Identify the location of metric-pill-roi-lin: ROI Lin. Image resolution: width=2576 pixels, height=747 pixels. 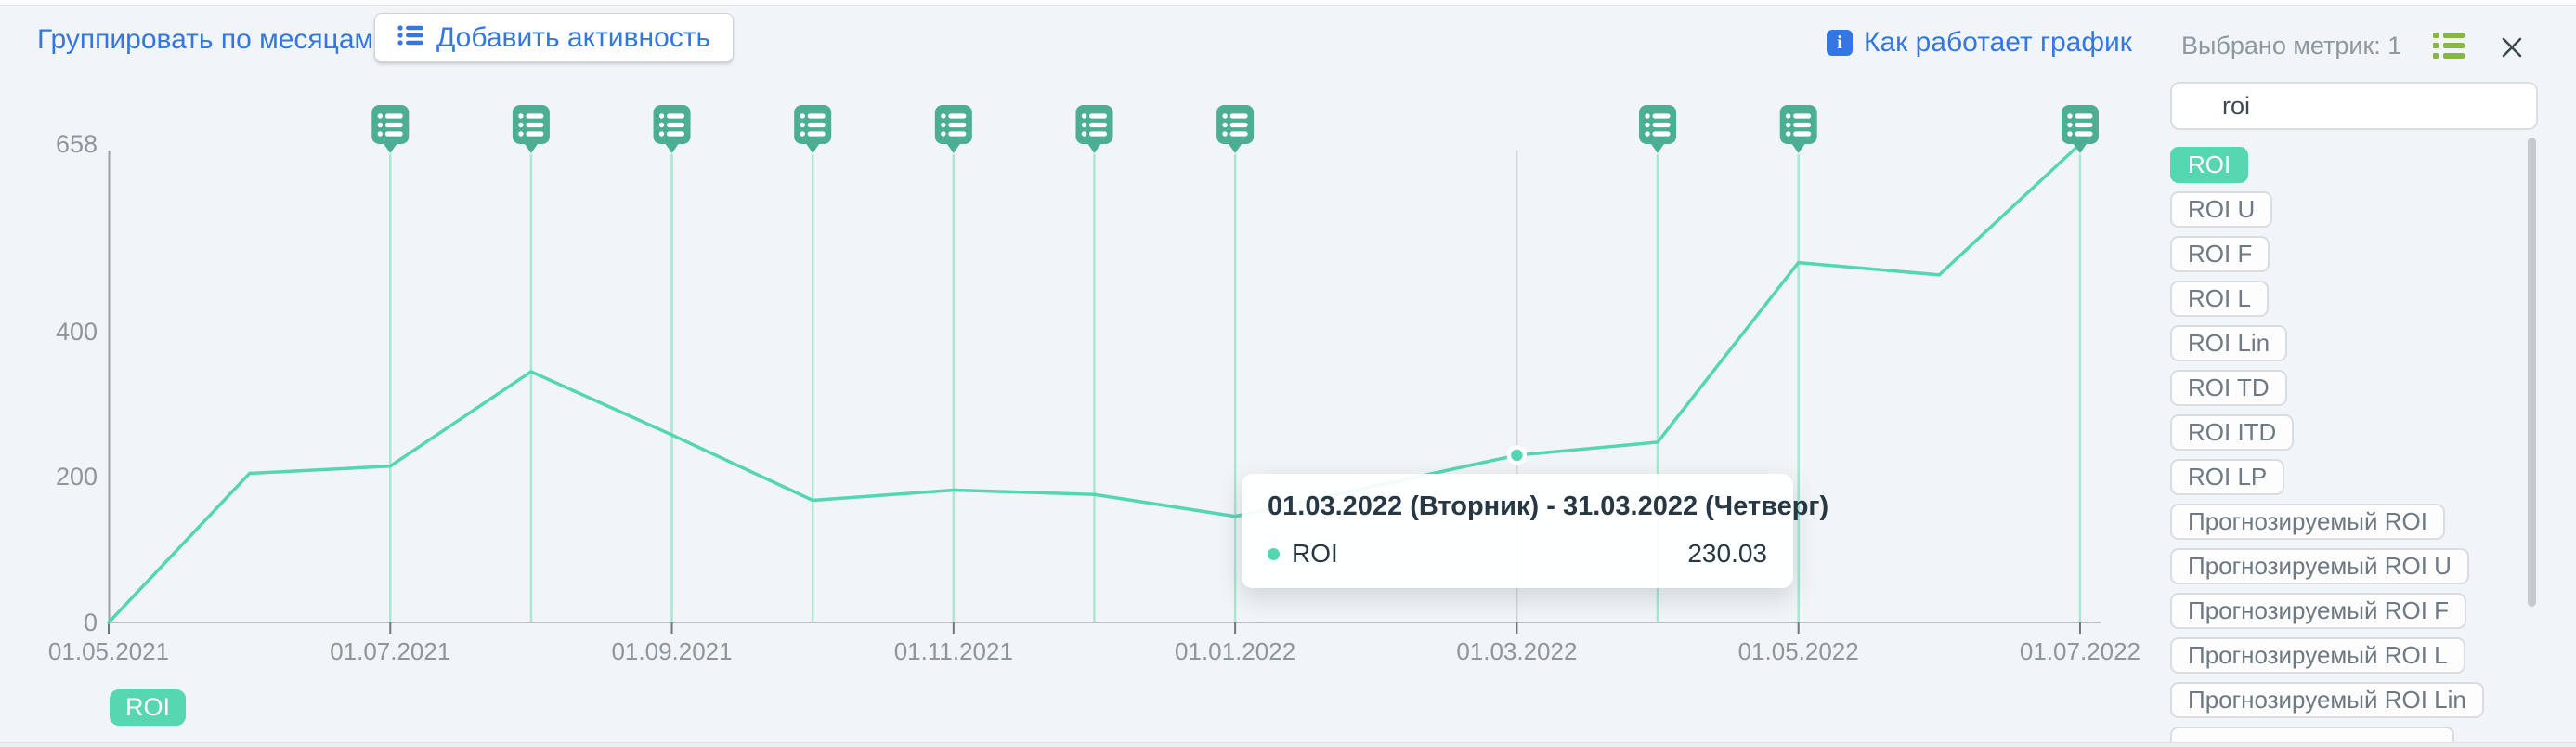
(2229, 343).